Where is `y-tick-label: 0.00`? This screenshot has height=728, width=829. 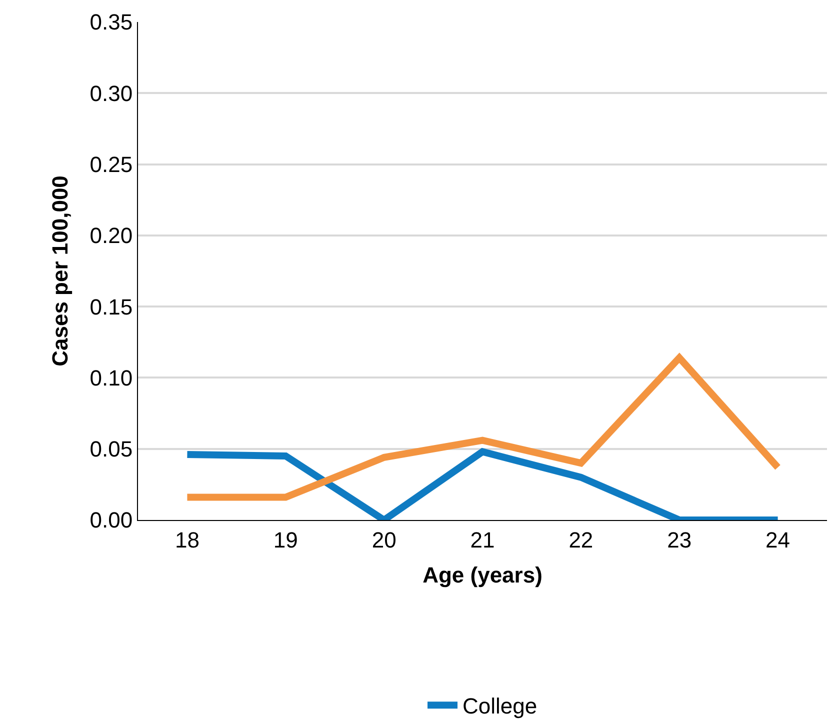
y-tick-label: 0.00 is located at coordinates (111, 520).